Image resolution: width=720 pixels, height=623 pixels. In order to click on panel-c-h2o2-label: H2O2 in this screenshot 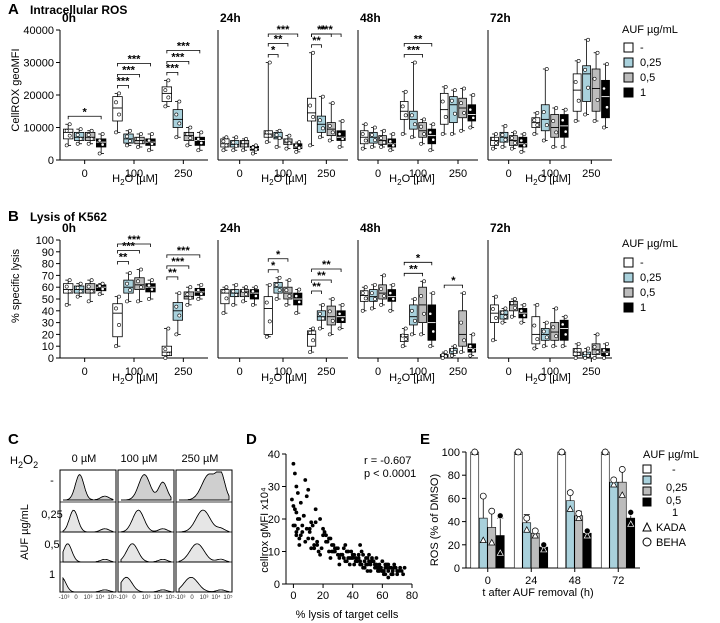, I will do `click(24, 461)`.